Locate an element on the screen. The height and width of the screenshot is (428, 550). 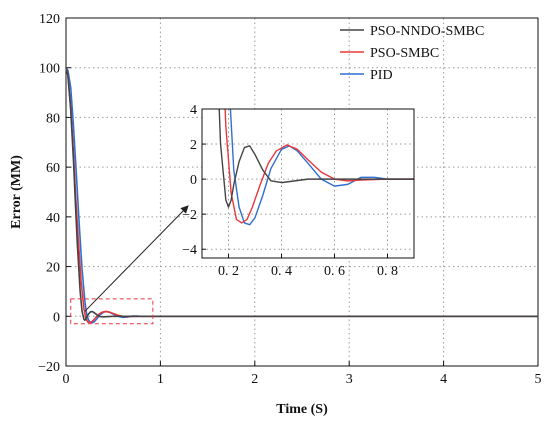
inset-x-tick-label: 0. 2 is located at coordinates (228, 271).